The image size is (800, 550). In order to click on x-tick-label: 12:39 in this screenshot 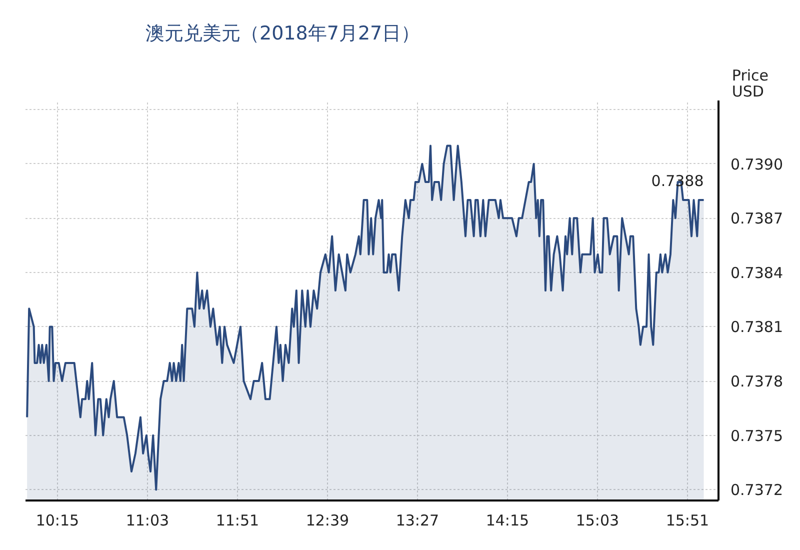, I will do `click(328, 521)`.